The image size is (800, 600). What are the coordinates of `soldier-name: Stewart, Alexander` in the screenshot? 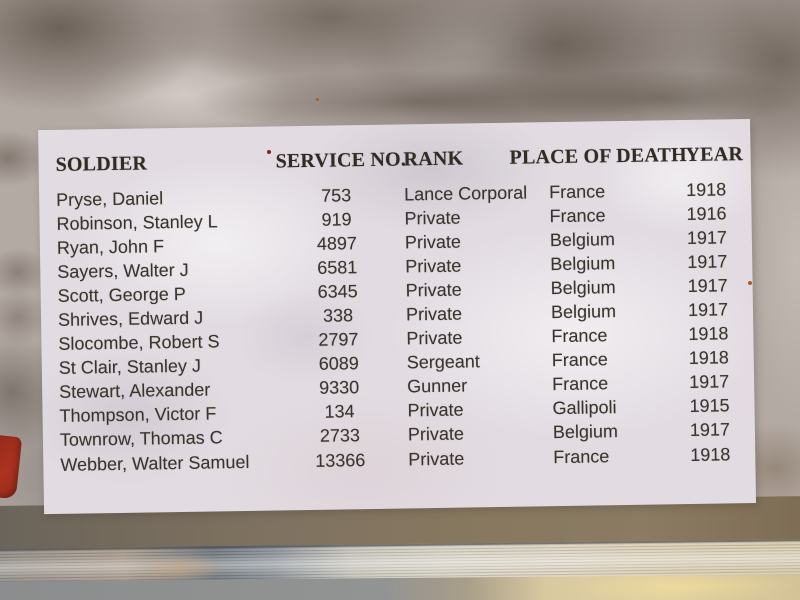 It's located at (135, 391).